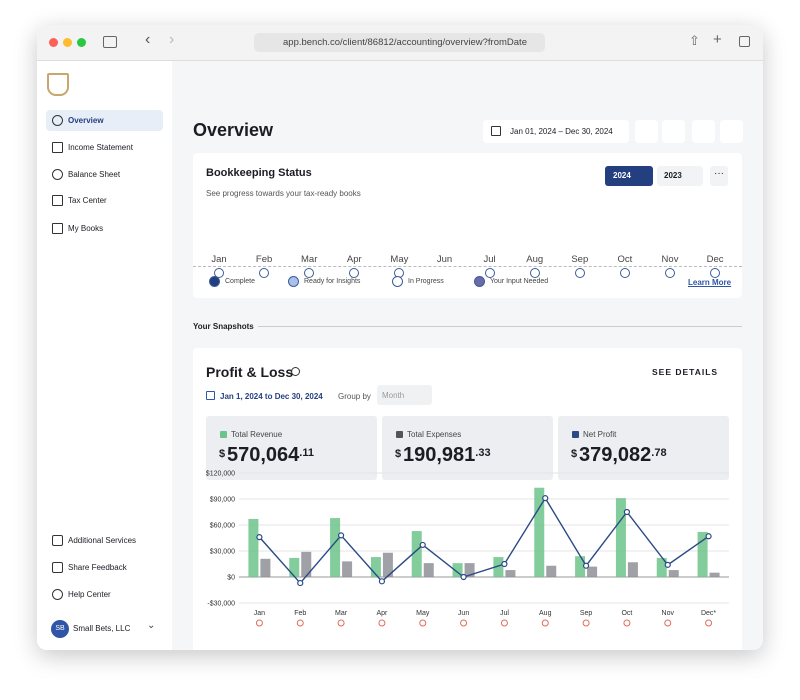 The width and height of the screenshot is (800, 700). Describe the element at coordinates (102, 540) in the screenshot. I see `nav-item: Additional Services` at that location.